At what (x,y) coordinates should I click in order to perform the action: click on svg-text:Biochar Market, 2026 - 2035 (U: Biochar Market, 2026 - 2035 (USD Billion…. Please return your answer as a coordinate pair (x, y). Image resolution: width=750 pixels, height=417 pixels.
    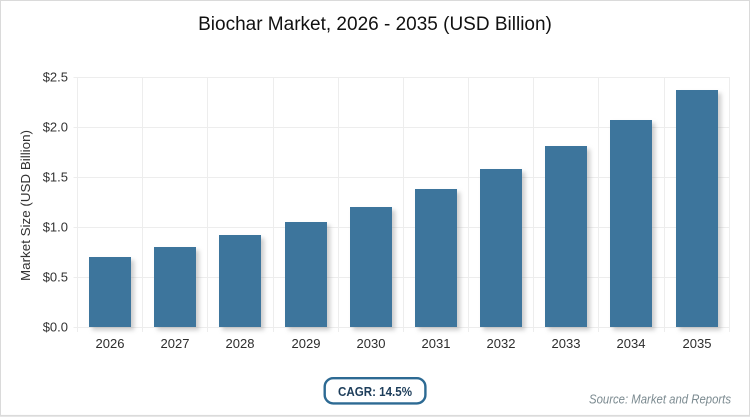
    Looking at the image, I should click on (375, 24).